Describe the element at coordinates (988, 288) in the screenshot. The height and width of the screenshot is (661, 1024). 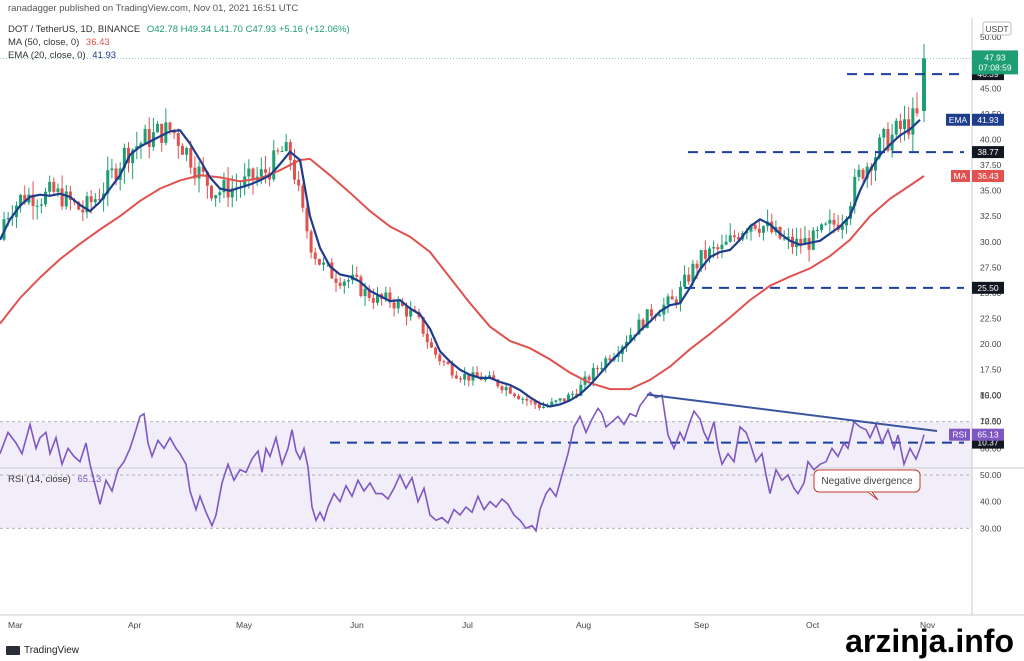
I see `level-tag-label: 25.50` at that location.